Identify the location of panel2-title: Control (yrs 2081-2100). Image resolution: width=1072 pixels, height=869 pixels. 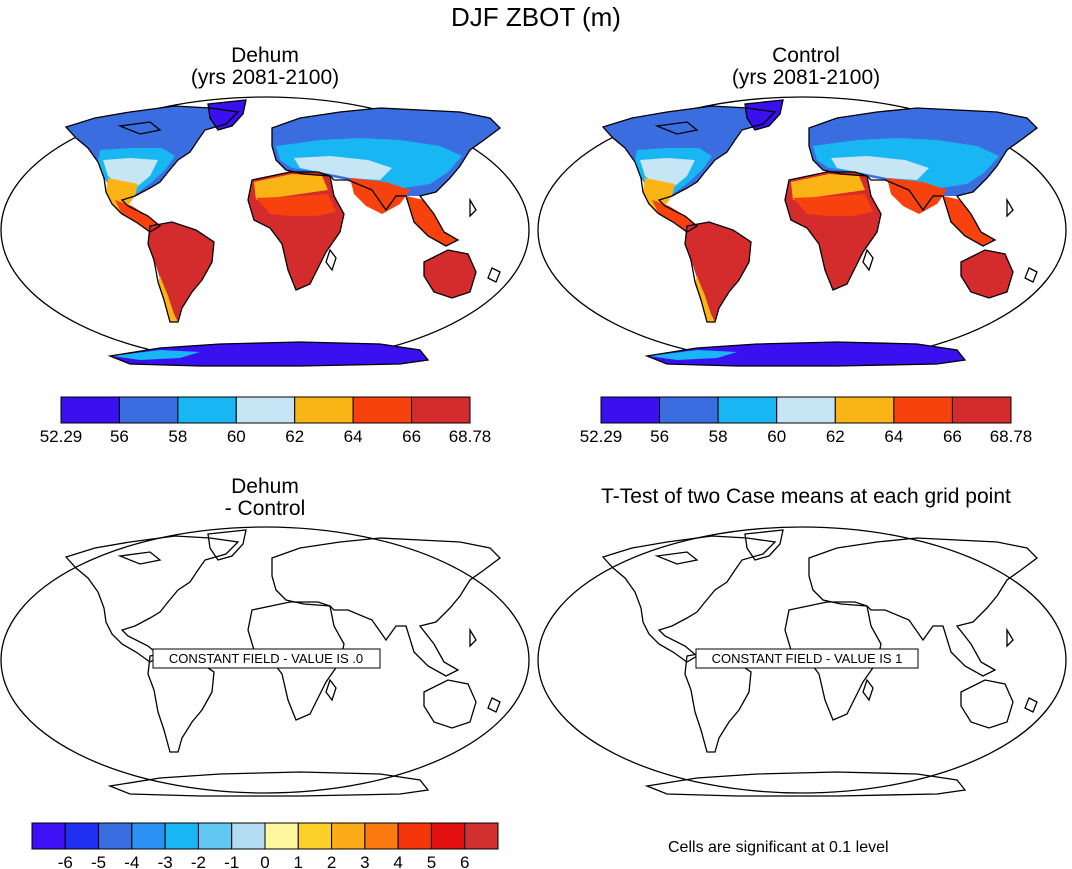
(806, 67).